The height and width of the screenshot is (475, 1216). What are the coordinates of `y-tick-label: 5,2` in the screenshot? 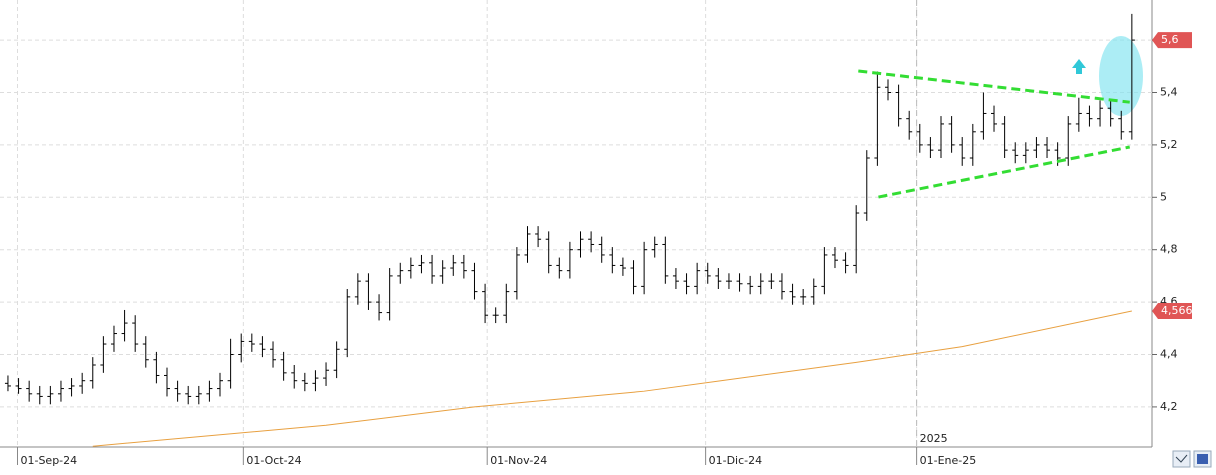 It's located at (1169, 144).